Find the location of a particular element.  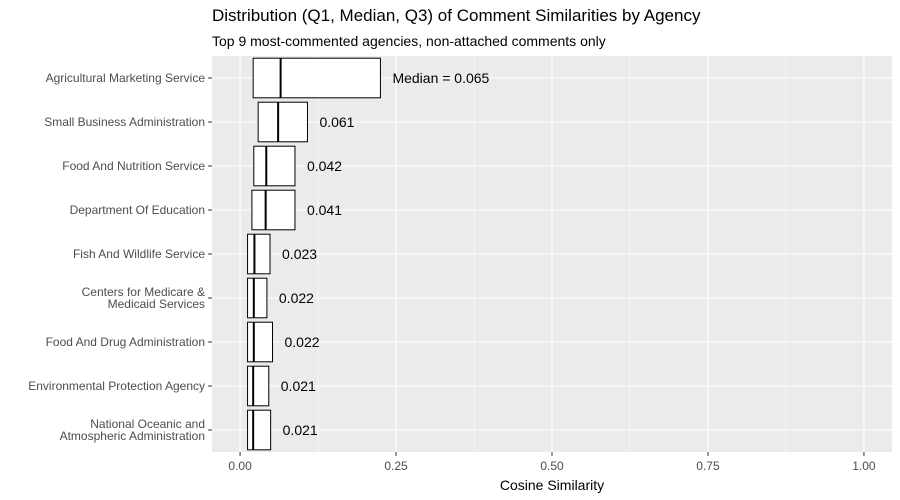

y-tick-label-line: Environmental Protection Agency is located at coordinates (116, 386).